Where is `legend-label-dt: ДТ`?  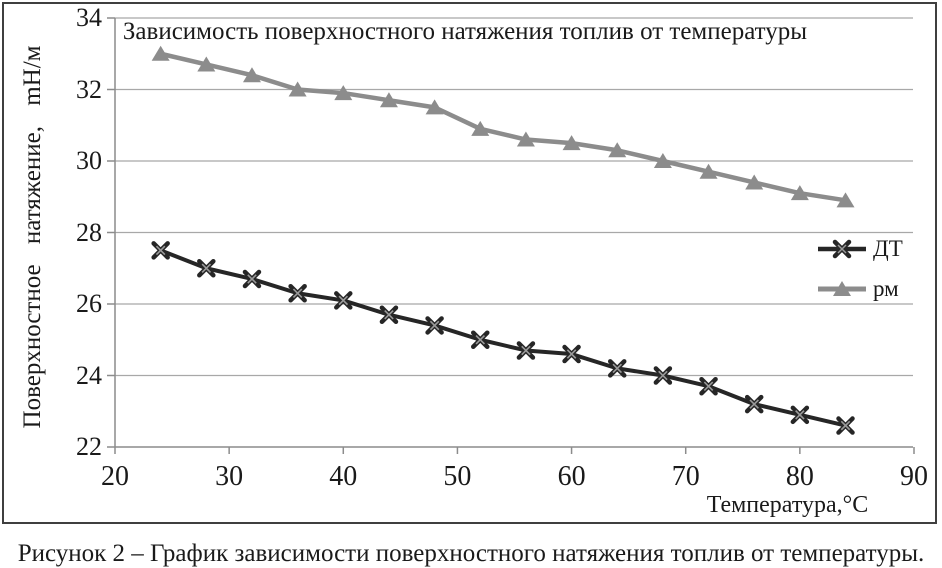 legend-label-dt: ДТ is located at coordinates (888, 248).